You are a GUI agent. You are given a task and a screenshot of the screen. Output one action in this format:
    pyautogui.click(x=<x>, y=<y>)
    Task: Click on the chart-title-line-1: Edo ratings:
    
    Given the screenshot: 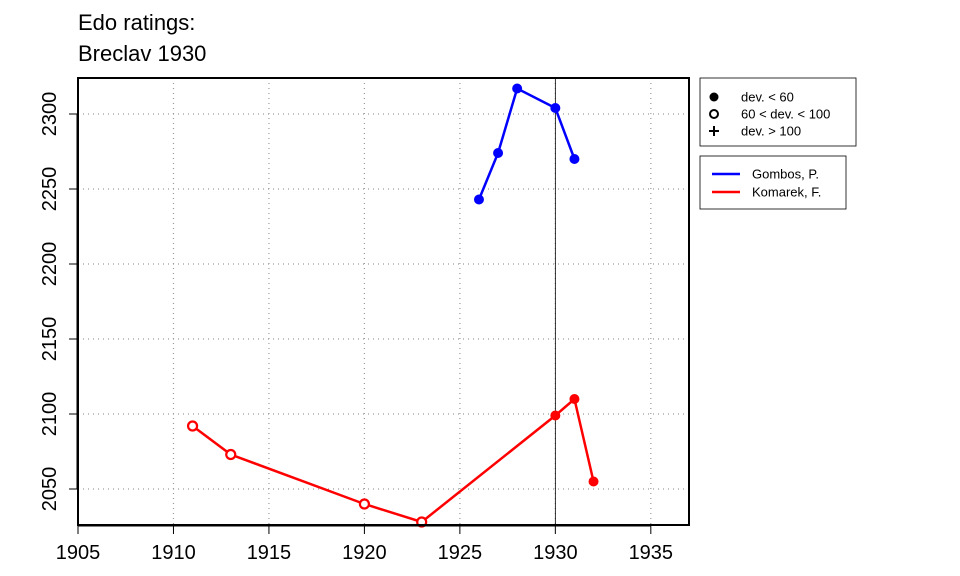 What is the action you would take?
    pyautogui.click(x=136, y=22)
    